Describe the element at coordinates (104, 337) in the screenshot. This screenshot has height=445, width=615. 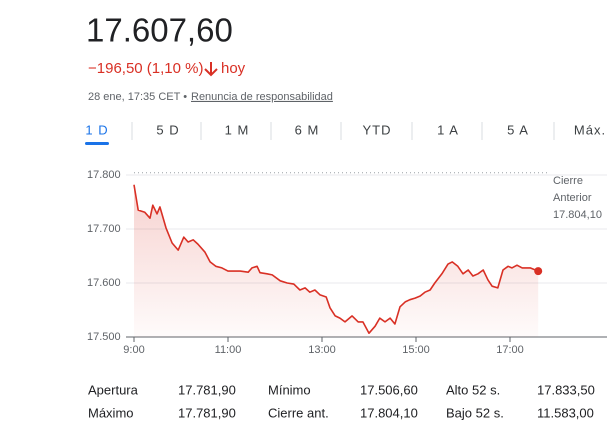
I see `y-tick-label: 17.500` at that location.